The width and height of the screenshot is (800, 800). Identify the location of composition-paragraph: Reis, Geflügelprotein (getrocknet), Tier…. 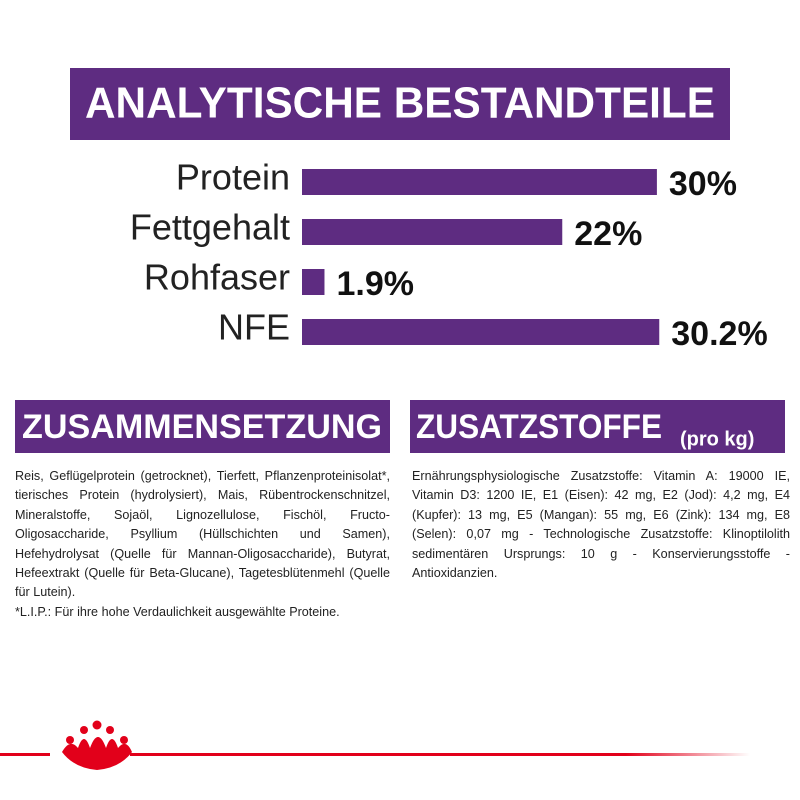
(202, 534).